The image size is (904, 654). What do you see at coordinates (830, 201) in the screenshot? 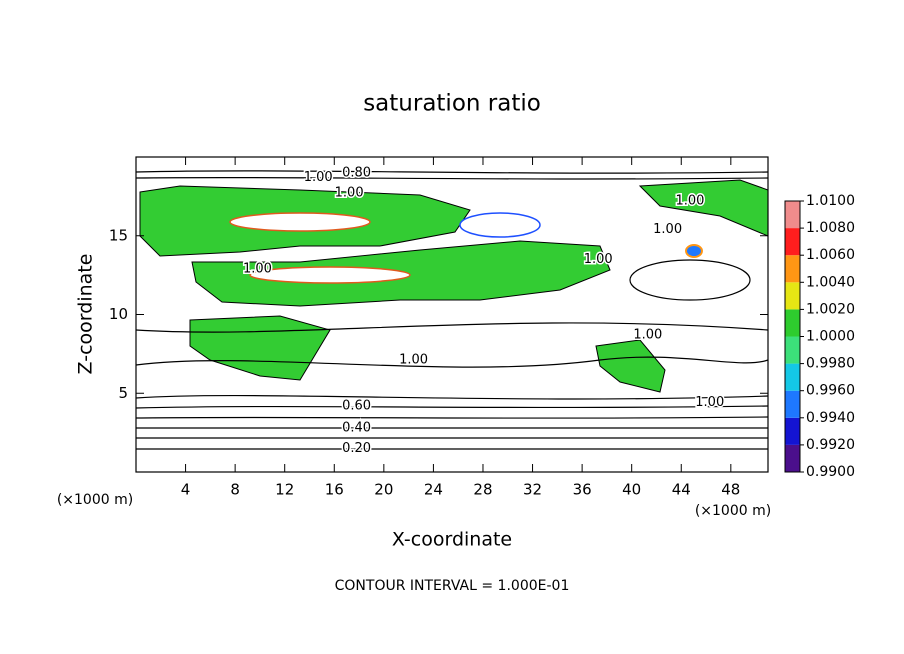
I see `colorbar-tick-label: 1.0100` at bounding box center [830, 201].